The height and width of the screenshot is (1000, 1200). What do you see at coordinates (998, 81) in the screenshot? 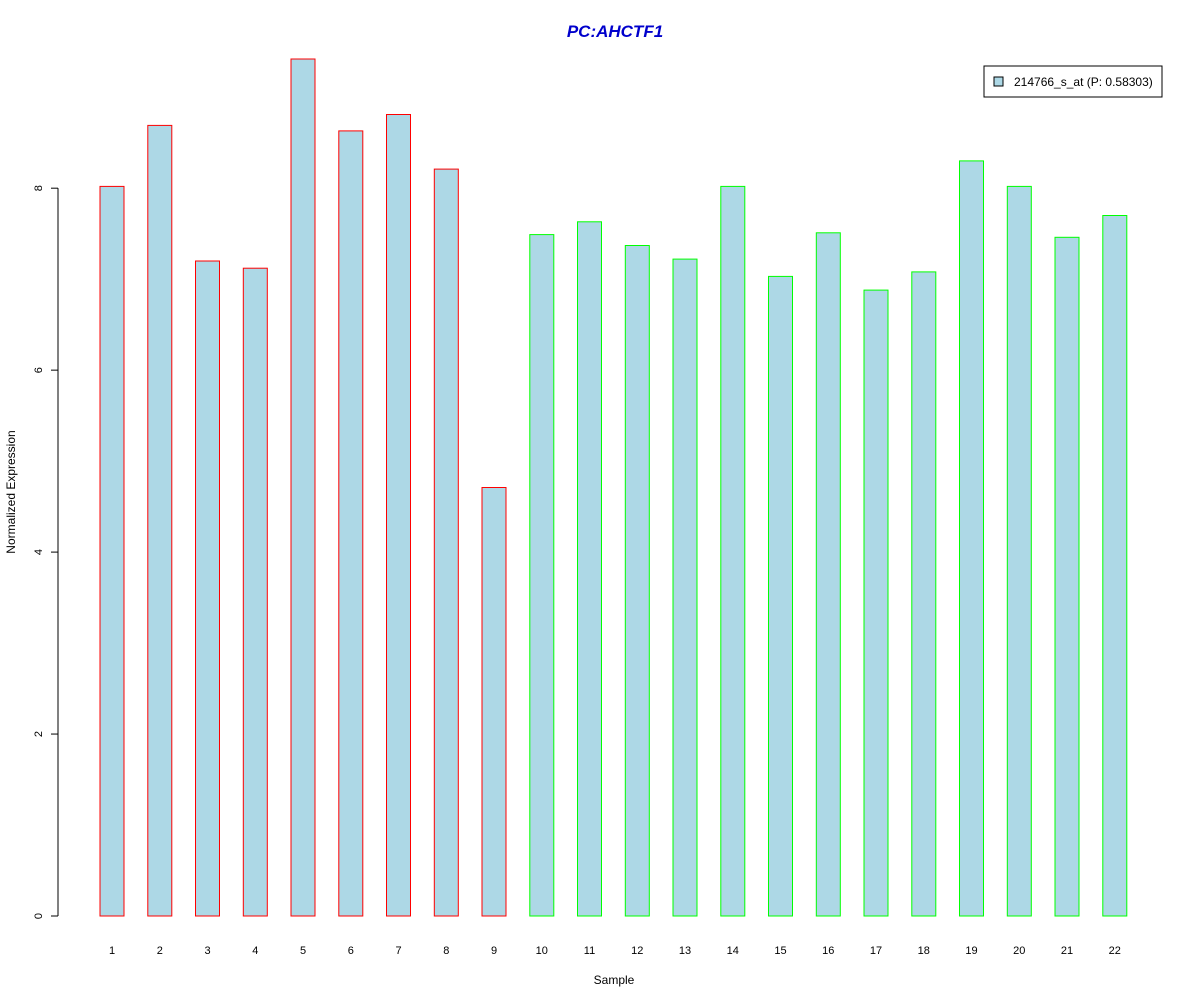
I see `legend-swatch` at bounding box center [998, 81].